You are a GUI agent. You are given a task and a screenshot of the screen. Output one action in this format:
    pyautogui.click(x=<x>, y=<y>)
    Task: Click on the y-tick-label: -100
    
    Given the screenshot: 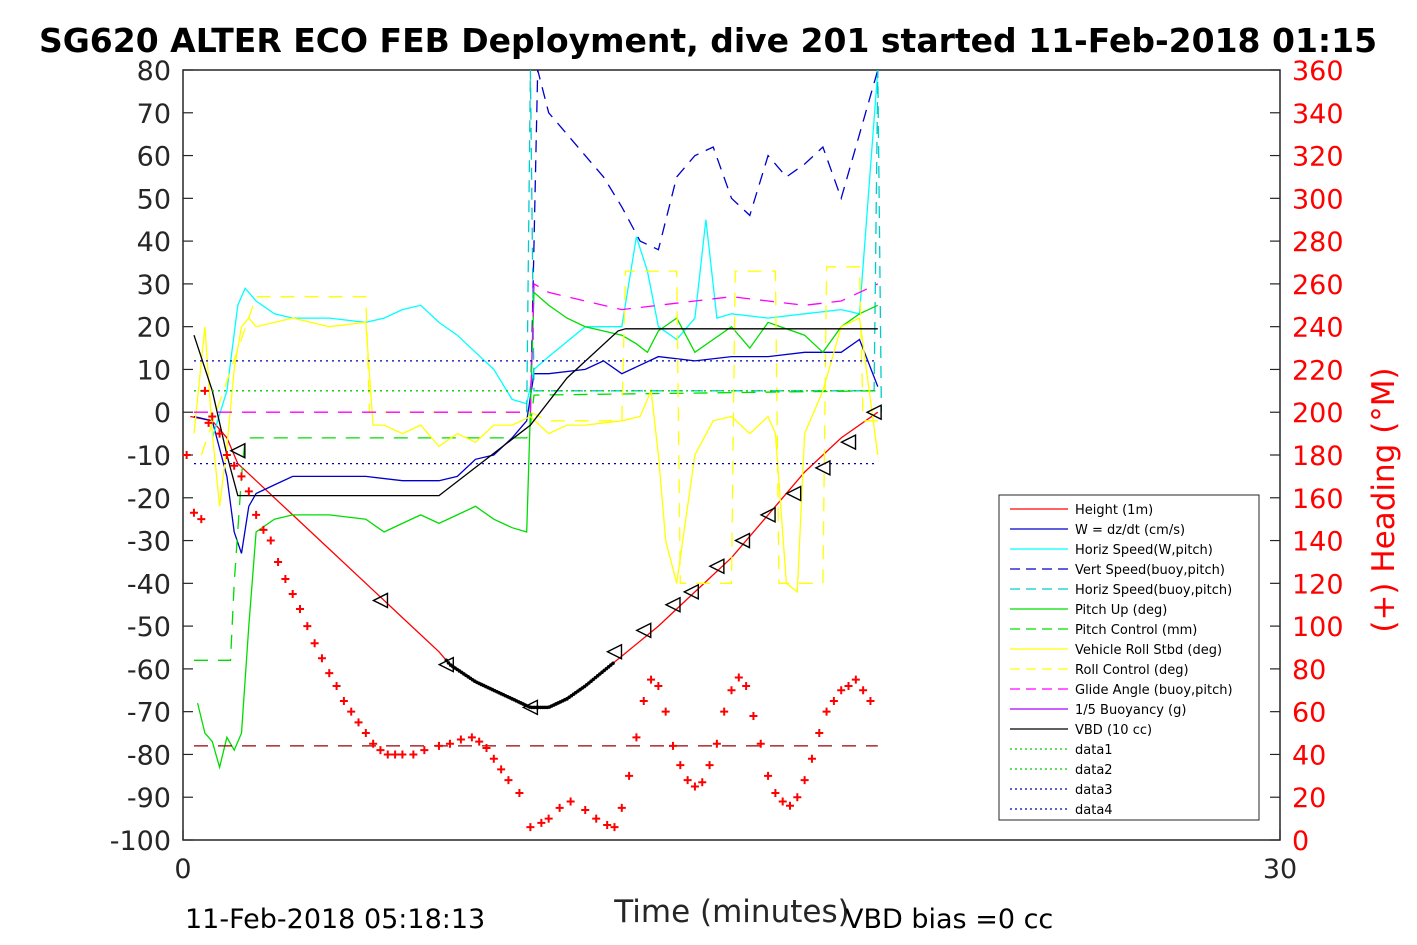 What is the action you would take?
    pyautogui.click(x=140, y=841)
    